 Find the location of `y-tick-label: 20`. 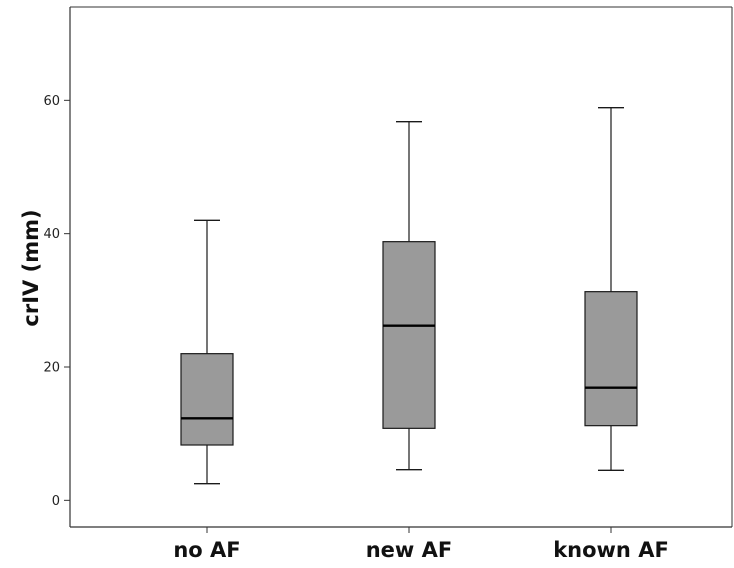

y-tick-label: 20 is located at coordinates (51, 368).